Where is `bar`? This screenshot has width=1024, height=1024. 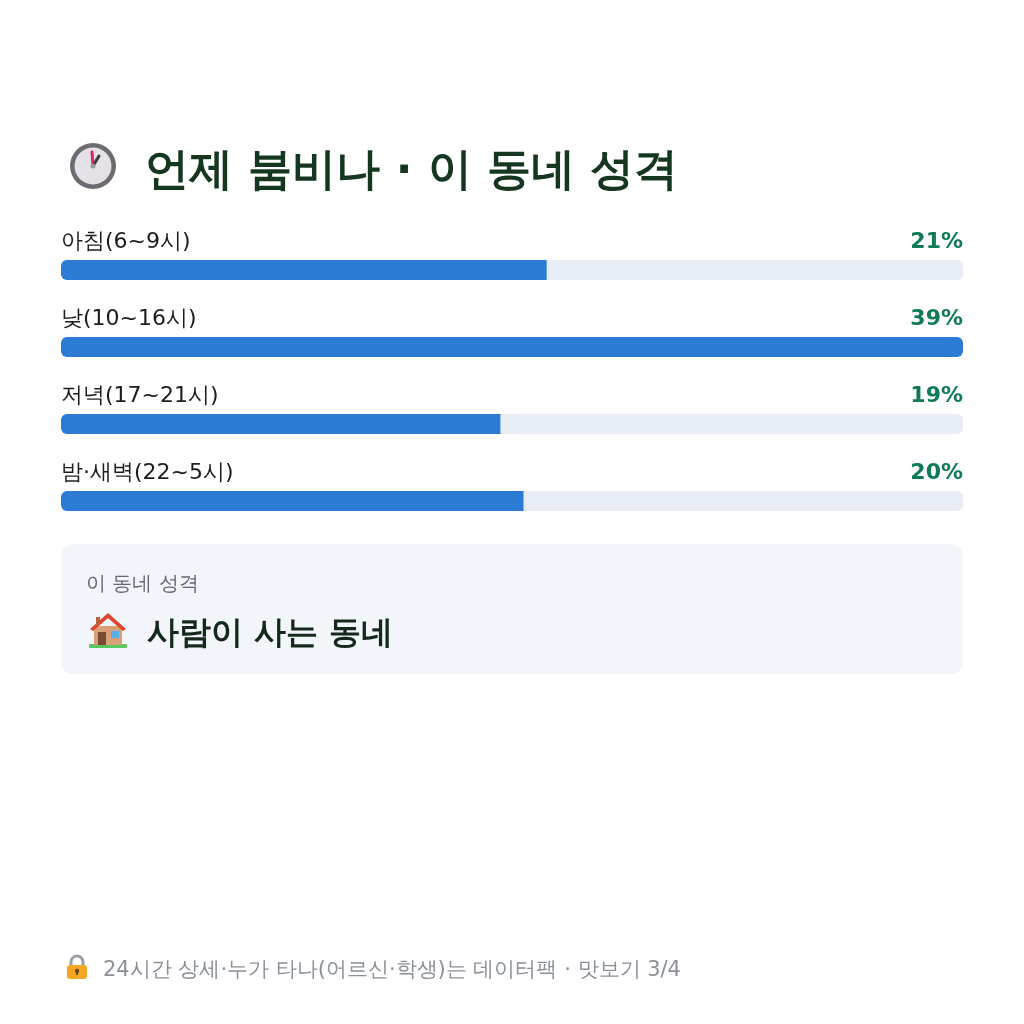
bar is located at coordinates (512, 347).